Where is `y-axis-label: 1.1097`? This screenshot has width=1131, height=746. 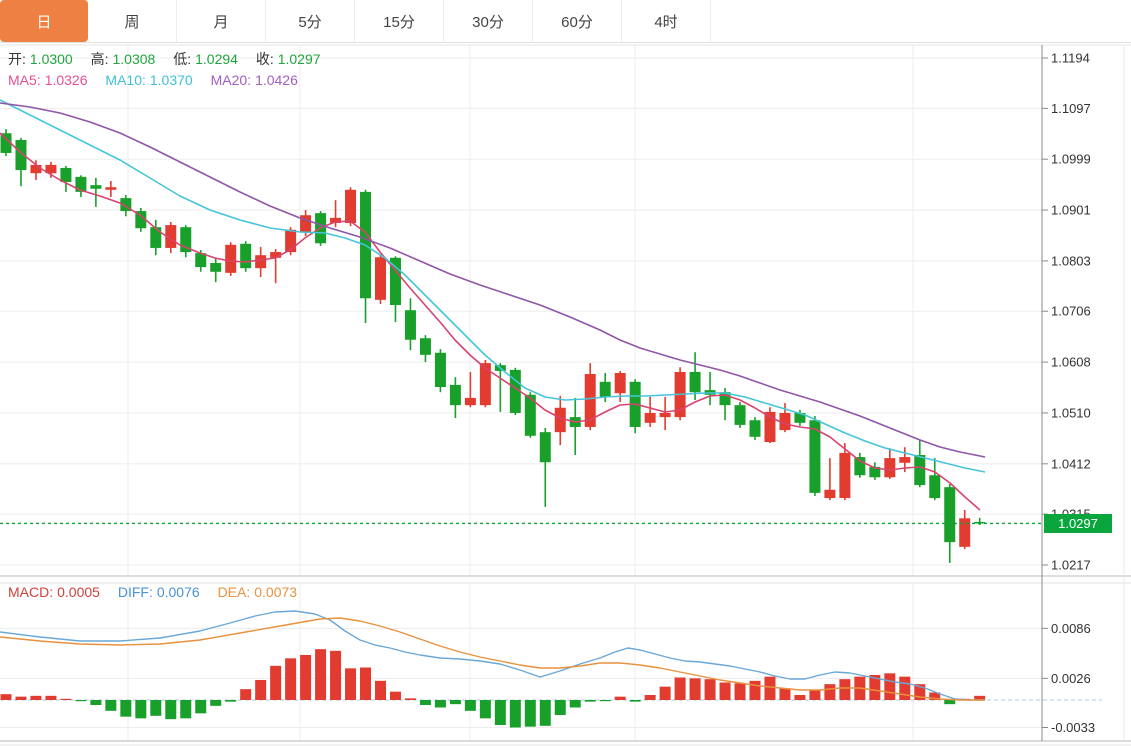
y-axis-label: 1.1097 is located at coordinates (1071, 108).